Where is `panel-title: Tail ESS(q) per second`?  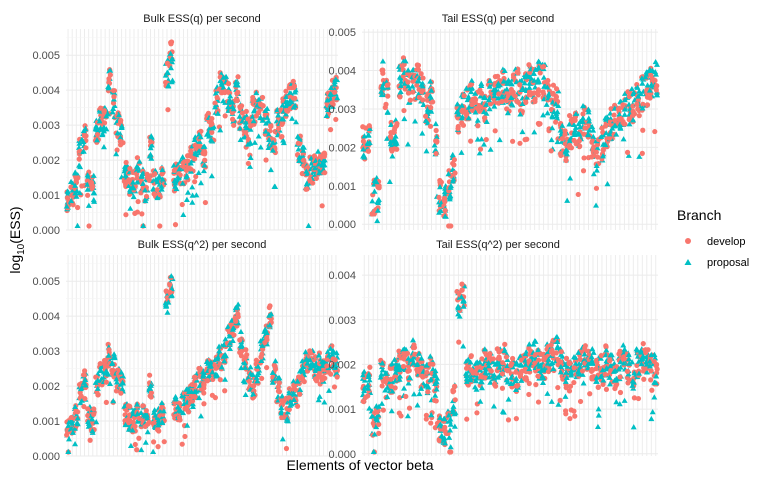 panel-title: Tail ESS(q) per second is located at coordinates (498, 19).